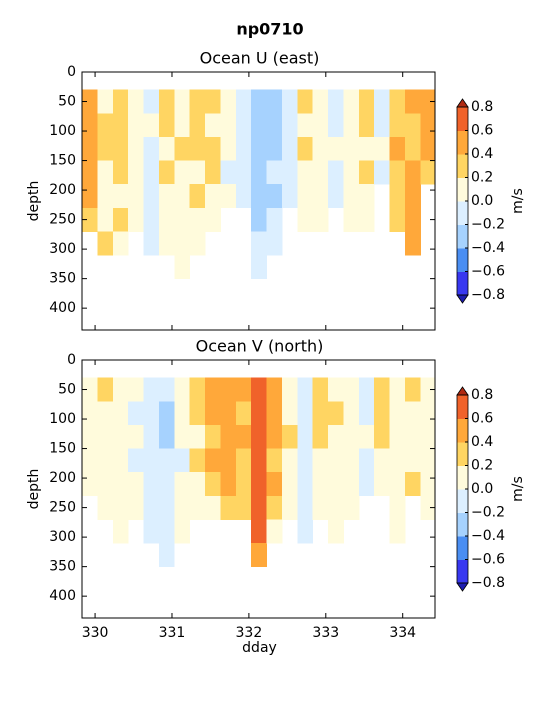 This screenshot has height=720, width=540. Describe the element at coordinates (402, 633) in the screenshot. I see `x-tick-label: 334` at that location.